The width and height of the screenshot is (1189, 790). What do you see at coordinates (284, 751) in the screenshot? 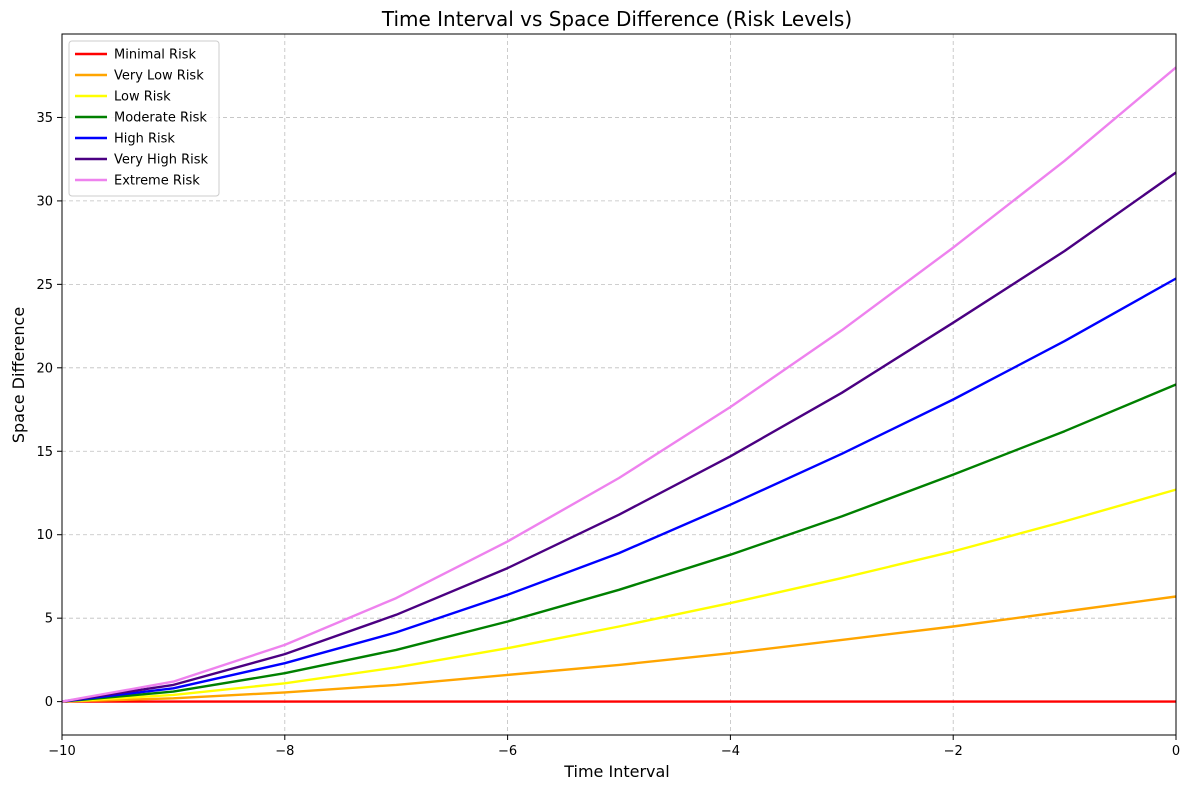
I see `x-tick-label: −8` at bounding box center [284, 751].